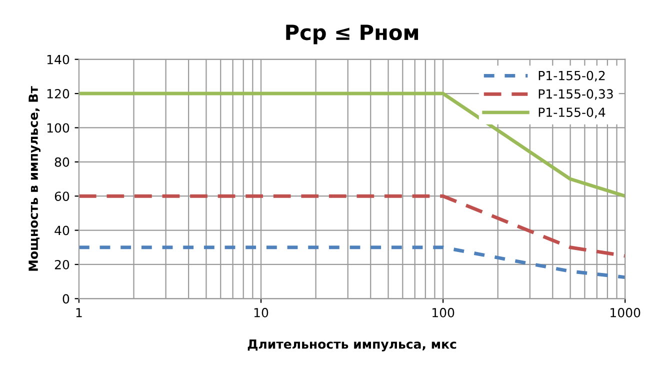  Describe the element at coordinates (62, 265) in the screenshot. I see `y-tick-label: 20` at that location.